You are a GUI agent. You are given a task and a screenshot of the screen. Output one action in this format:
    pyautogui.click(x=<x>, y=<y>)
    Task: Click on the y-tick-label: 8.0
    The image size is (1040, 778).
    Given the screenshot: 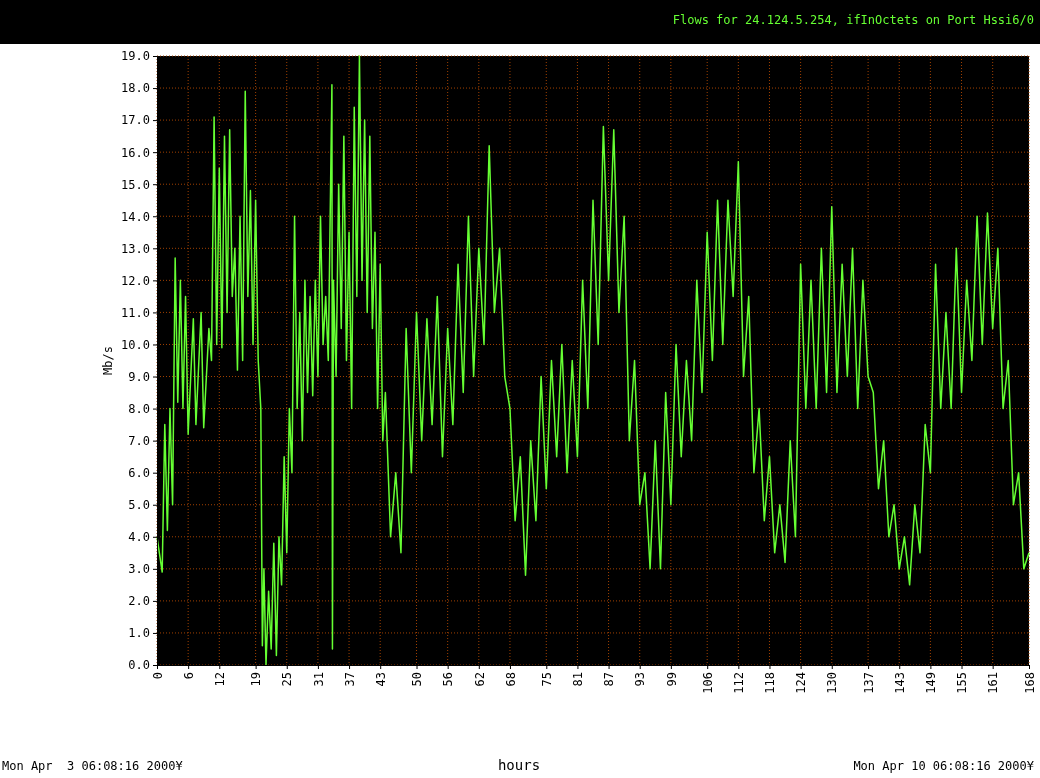 What is the action you would take?
    pyautogui.click(x=139, y=408)
    